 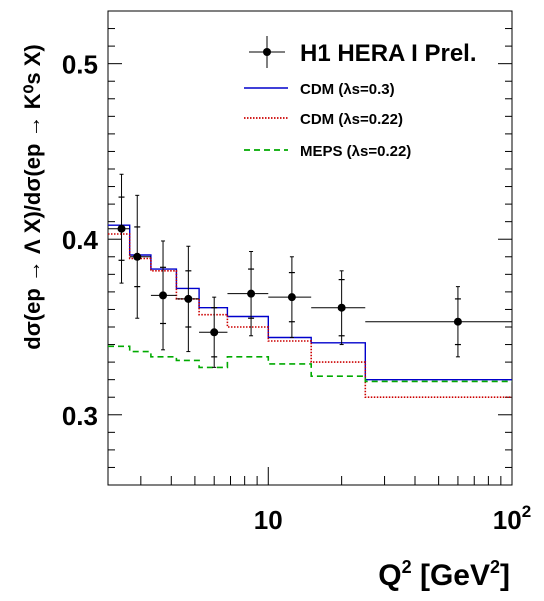 What do you see at coordinates (268, 520) in the screenshot?
I see `x-tick-label: 10` at bounding box center [268, 520].